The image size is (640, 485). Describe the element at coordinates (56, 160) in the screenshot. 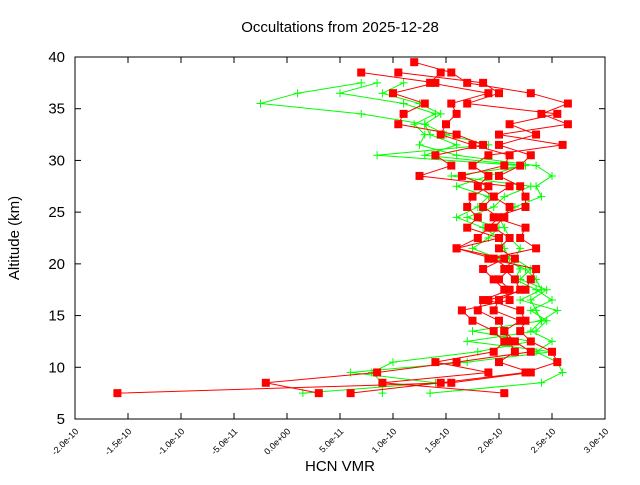

I see `y-tick-label: 30` at that location.